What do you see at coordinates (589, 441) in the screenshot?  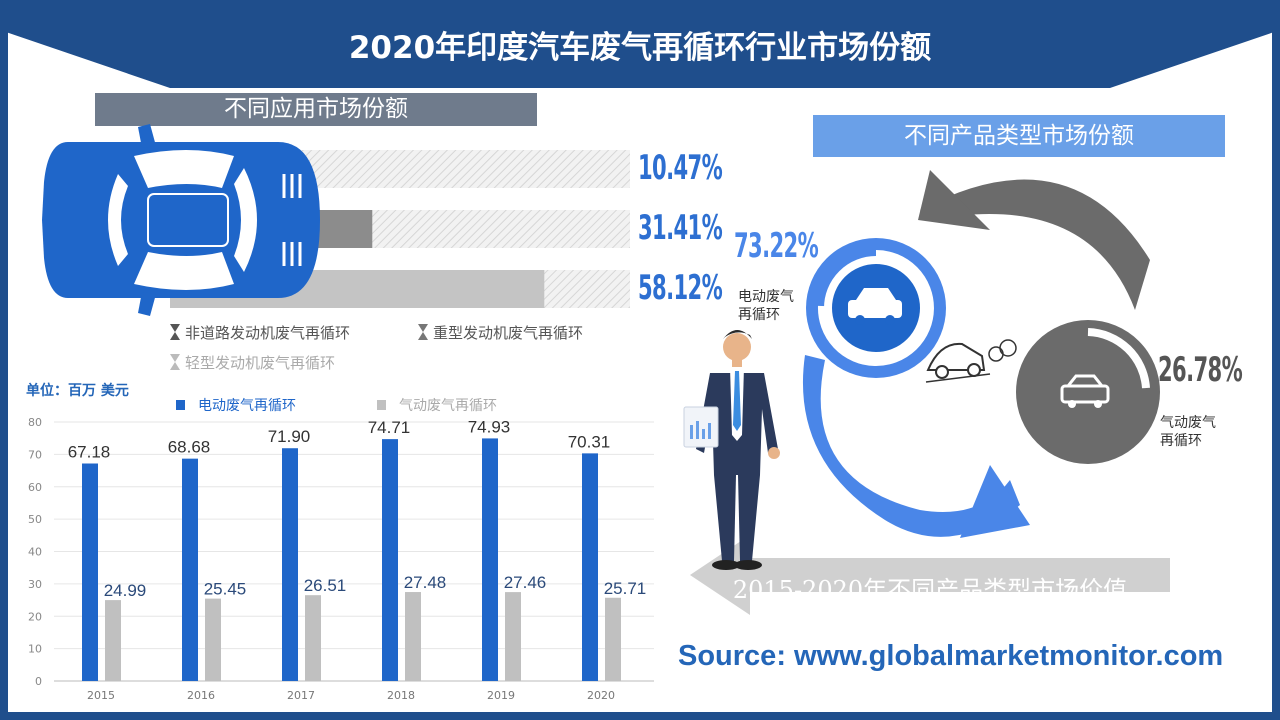 I see `data-label: 70.31` at bounding box center [589, 441].